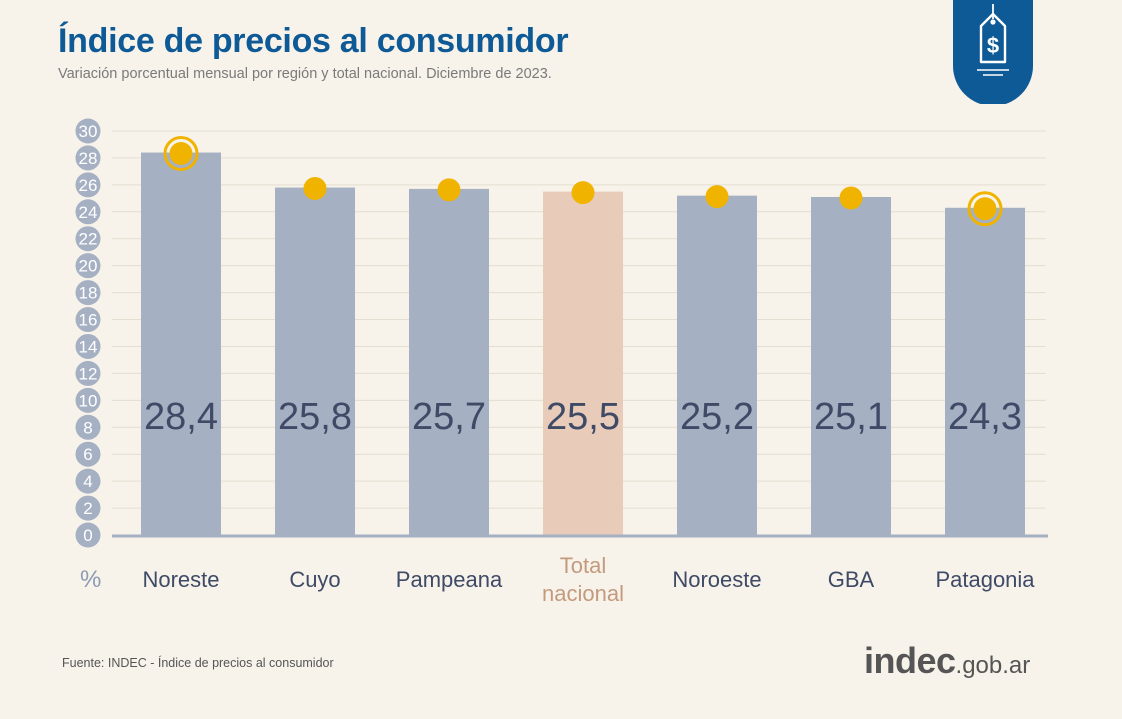 The width and height of the screenshot is (1122, 719). I want to click on chart-title: Índice de precios al consumidor, so click(313, 41).